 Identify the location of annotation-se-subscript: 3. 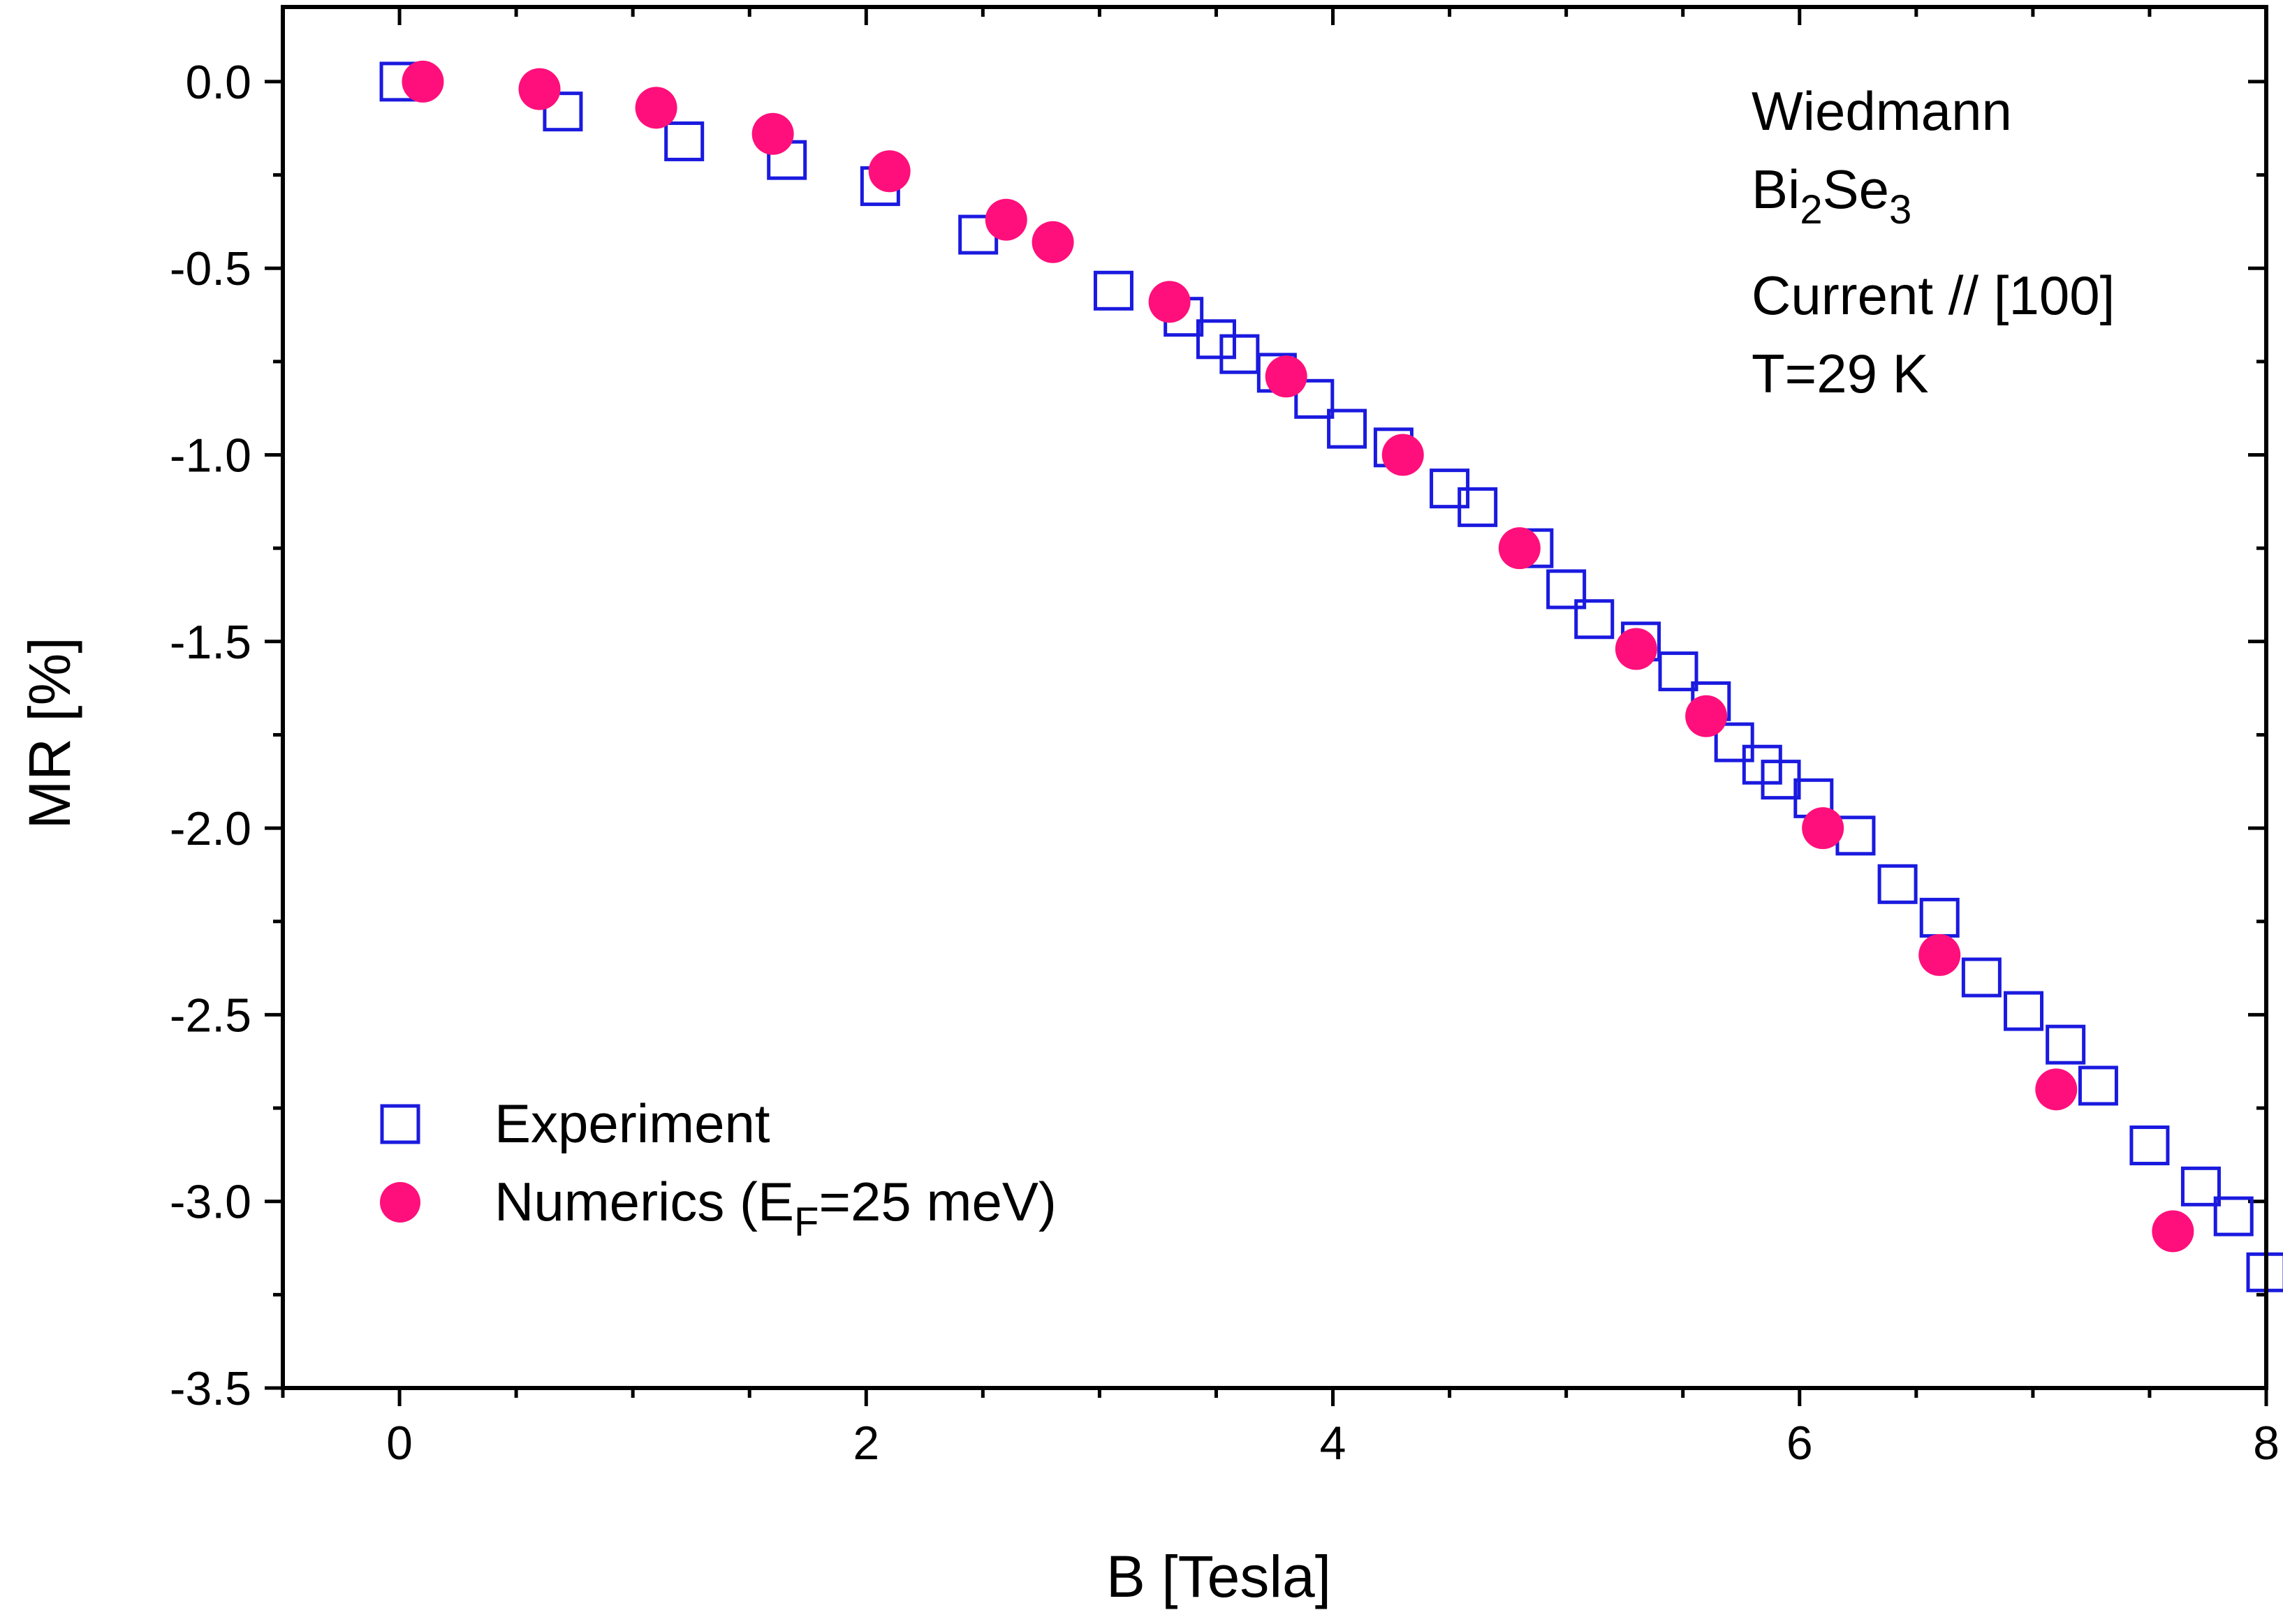
(1900, 210).